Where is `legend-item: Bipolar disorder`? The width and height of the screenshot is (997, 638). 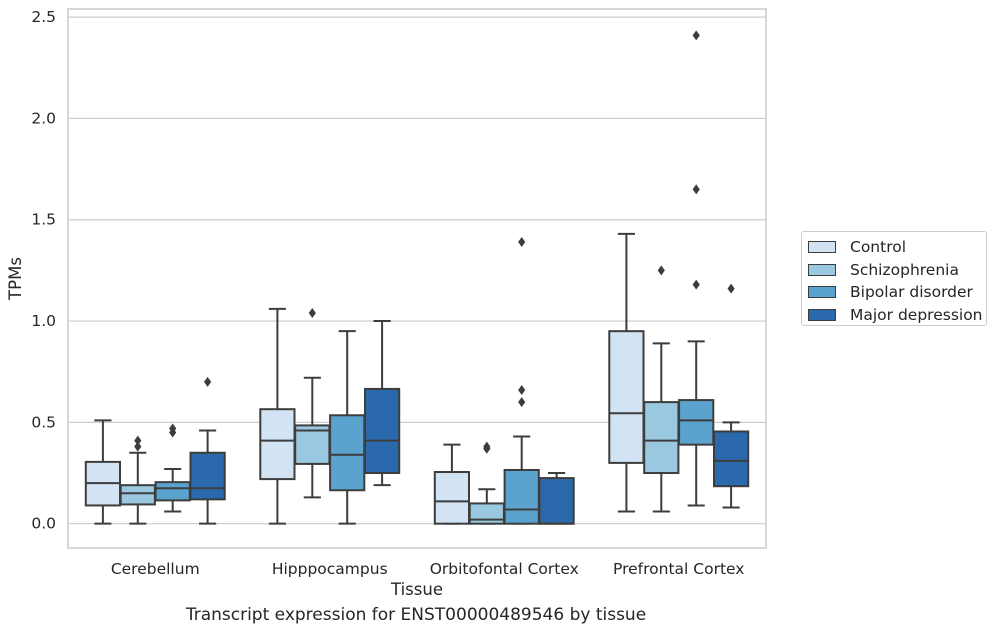
legend-item: Bipolar disorder is located at coordinates (894, 292).